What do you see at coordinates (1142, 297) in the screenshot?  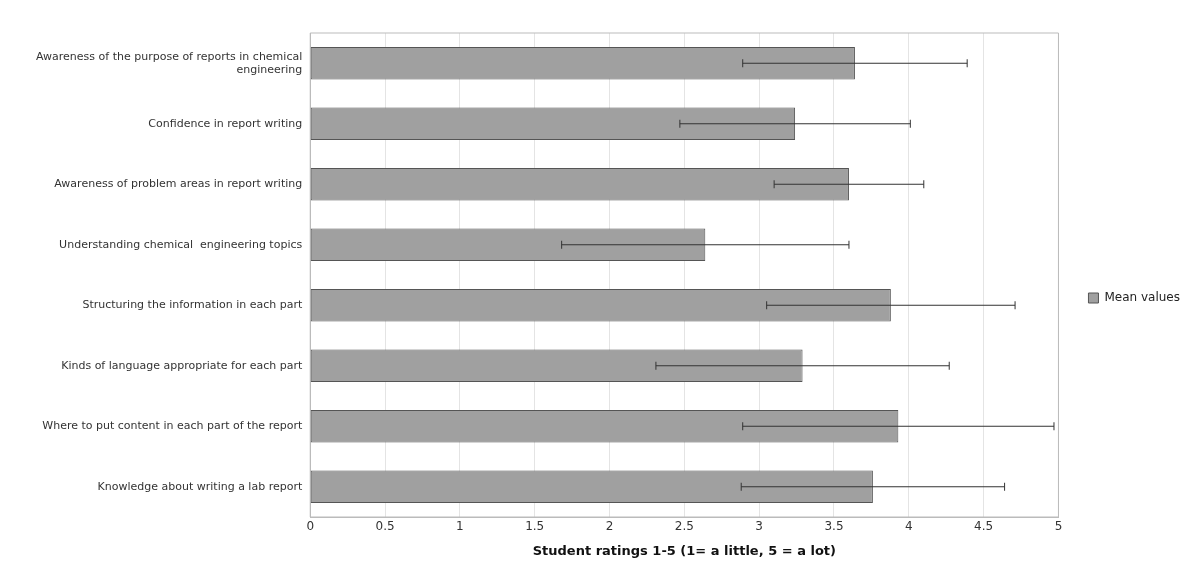 I see `legend-label: Mean values` at bounding box center [1142, 297].